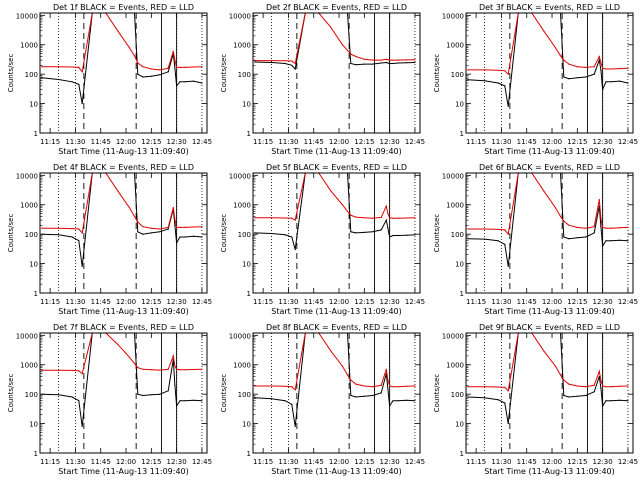 This screenshot has height=480, width=640. I want to click on x-tick-label: 12:00, so click(126, 302).